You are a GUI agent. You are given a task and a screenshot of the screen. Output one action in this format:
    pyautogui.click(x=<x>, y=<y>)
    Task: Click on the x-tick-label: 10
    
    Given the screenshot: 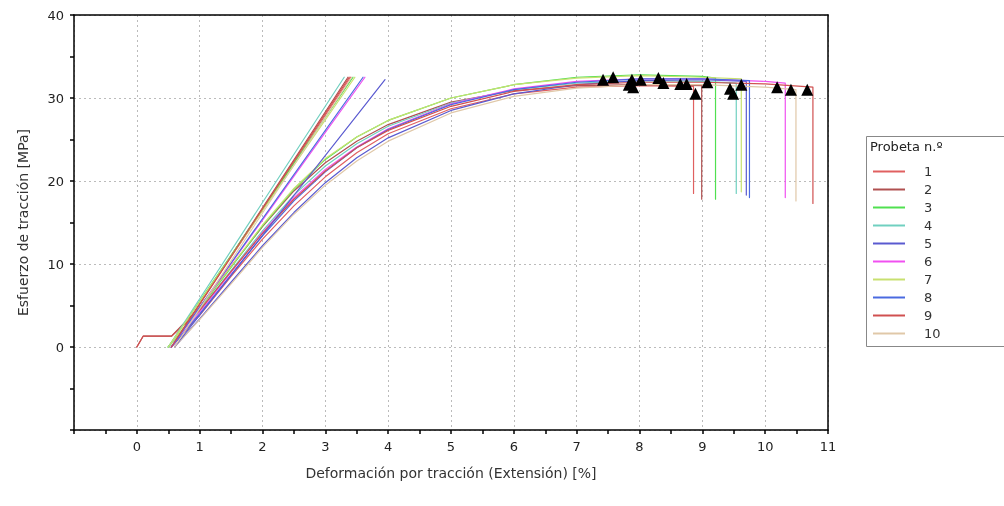 What is the action you would take?
    pyautogui.click(x=765, y=446)
    